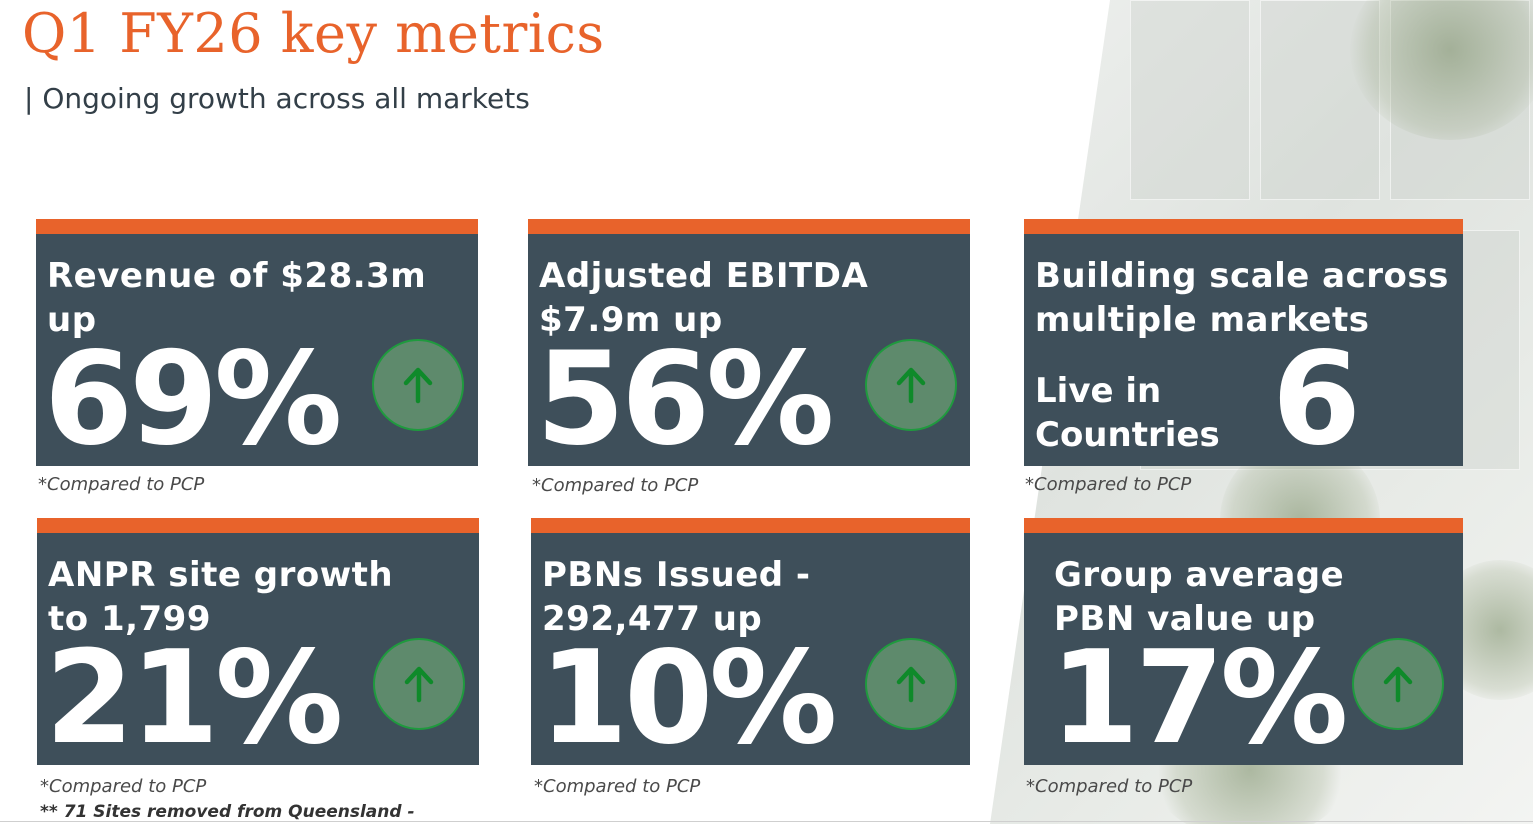  Describe the element at coordinates (313, 33) in the screenshot. I see `page-title: Q1 FY26 key metrics` at that location.